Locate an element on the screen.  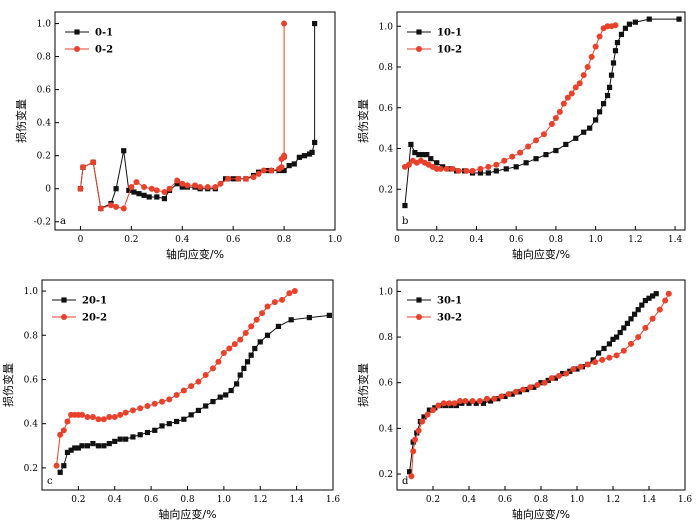
x-tick-label: 1.2 is located at coordinates (260, 500).